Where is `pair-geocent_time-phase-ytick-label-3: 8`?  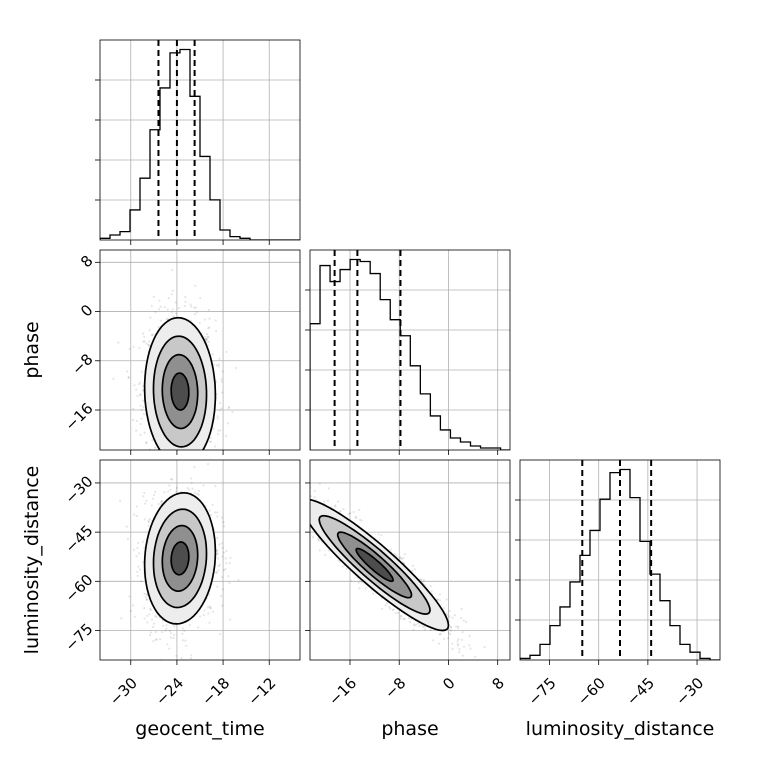
pair-geocent_time-phase-ytick-label-3: 8 is located at coordinates (86, 261).